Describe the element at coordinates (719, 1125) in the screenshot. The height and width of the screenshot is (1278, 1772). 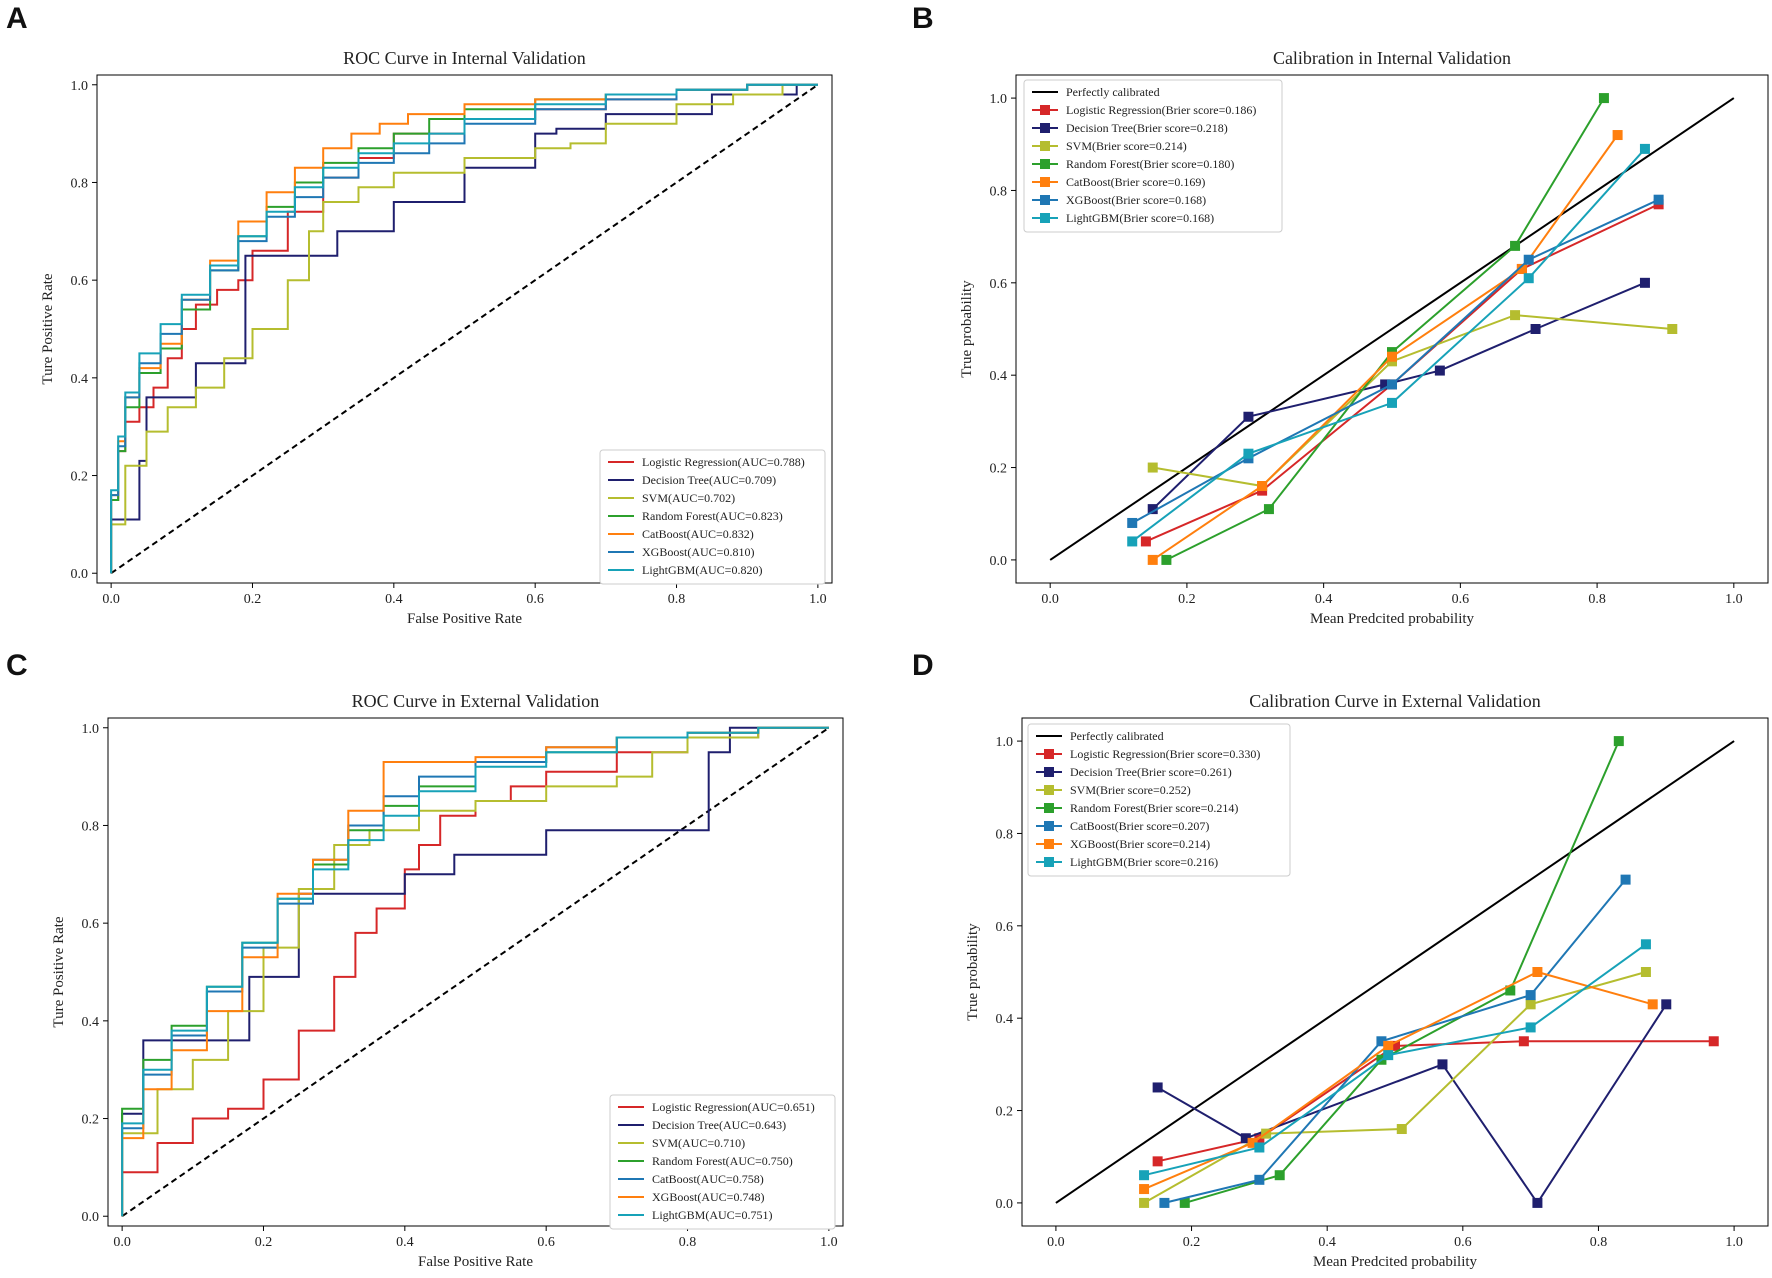
I see `legend-label: Decision Tree(AUC=0.643)` at that location.